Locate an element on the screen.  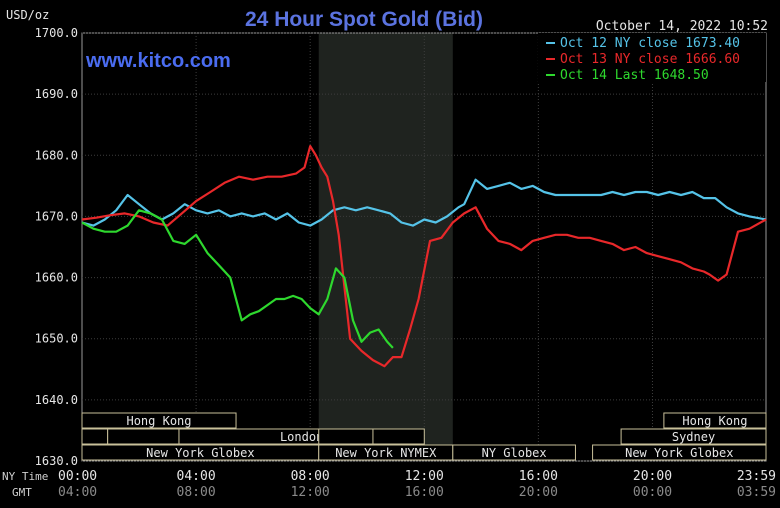
x-tick-label-gmt: 03:59 is located at coordinates (756, 492).